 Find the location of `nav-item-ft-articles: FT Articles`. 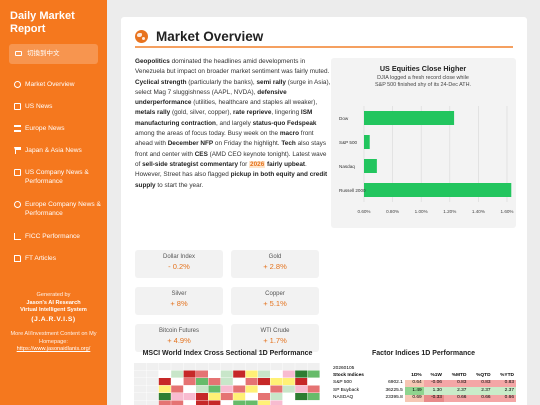

nav-item-ft-articles: FT Articles is located at coordinates (58, 258).